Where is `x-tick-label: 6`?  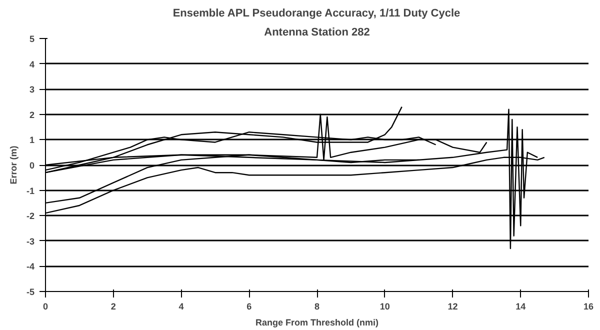
x-tick-label: 6 is located at coordinates (249, 307).